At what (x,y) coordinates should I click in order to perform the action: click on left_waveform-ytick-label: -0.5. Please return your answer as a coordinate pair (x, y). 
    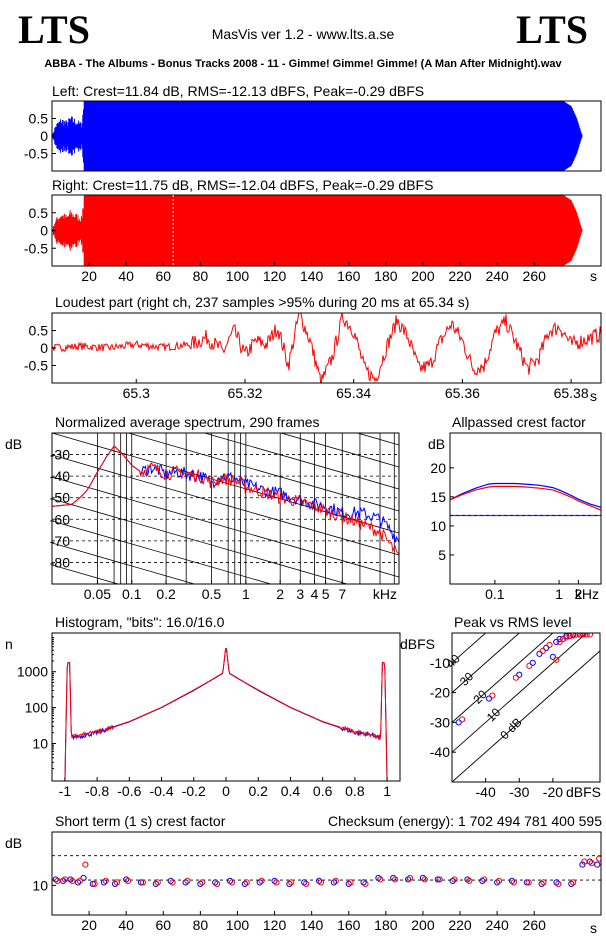
    Looking at the image, I should click on (36, 154).